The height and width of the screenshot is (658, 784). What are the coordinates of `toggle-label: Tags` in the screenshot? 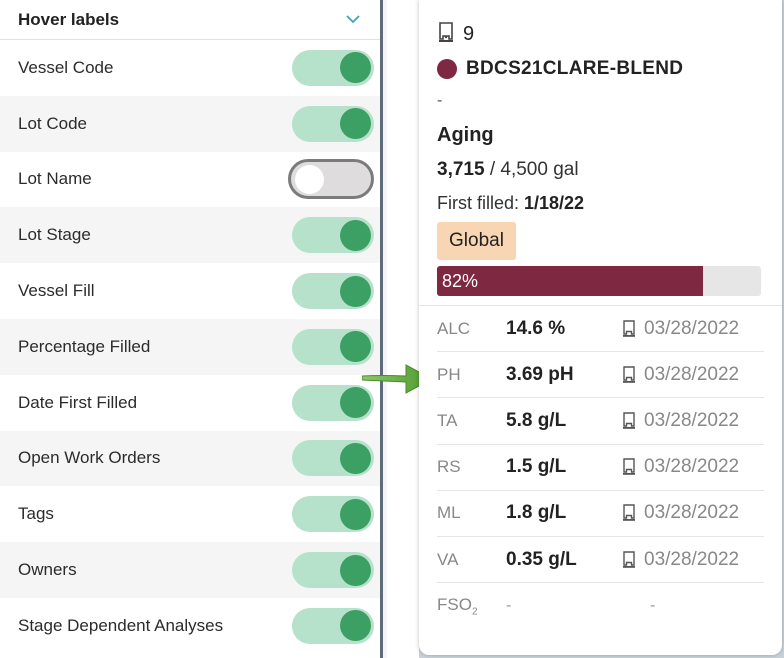 It's located at (36, 514).